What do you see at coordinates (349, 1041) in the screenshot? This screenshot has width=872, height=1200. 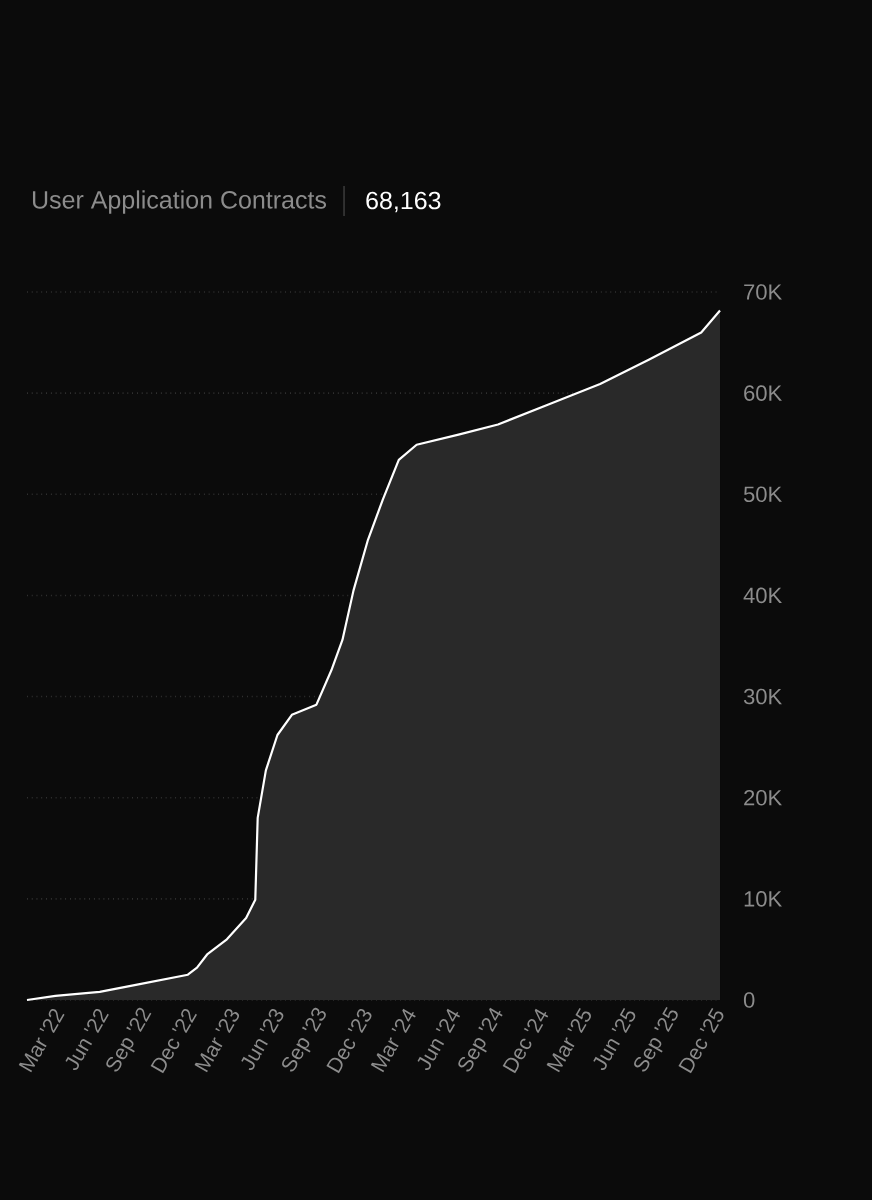 I see `x-tick-label: Dec '23` at bounding box center [349, 1041].